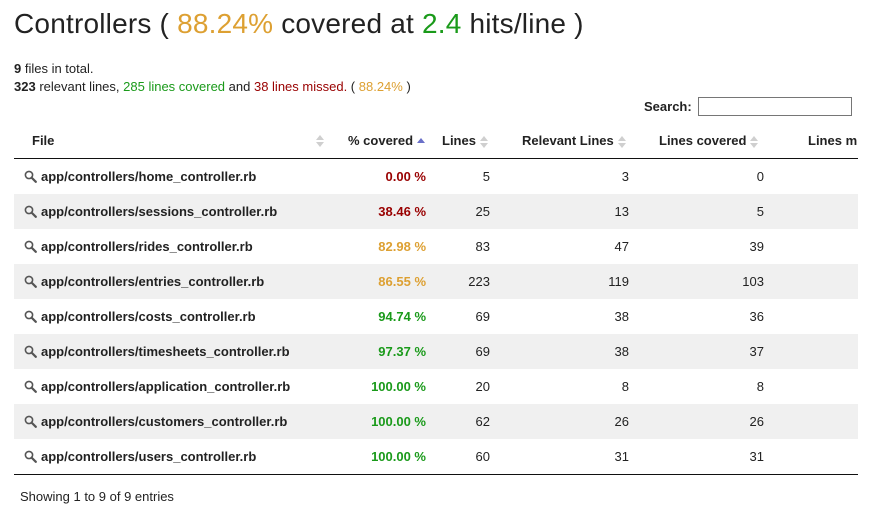  What do you see at coordinates (384, 281) in the screenshot?
I see `covered-percent-cell: 86.55 %` at bounding box center [384, 281].